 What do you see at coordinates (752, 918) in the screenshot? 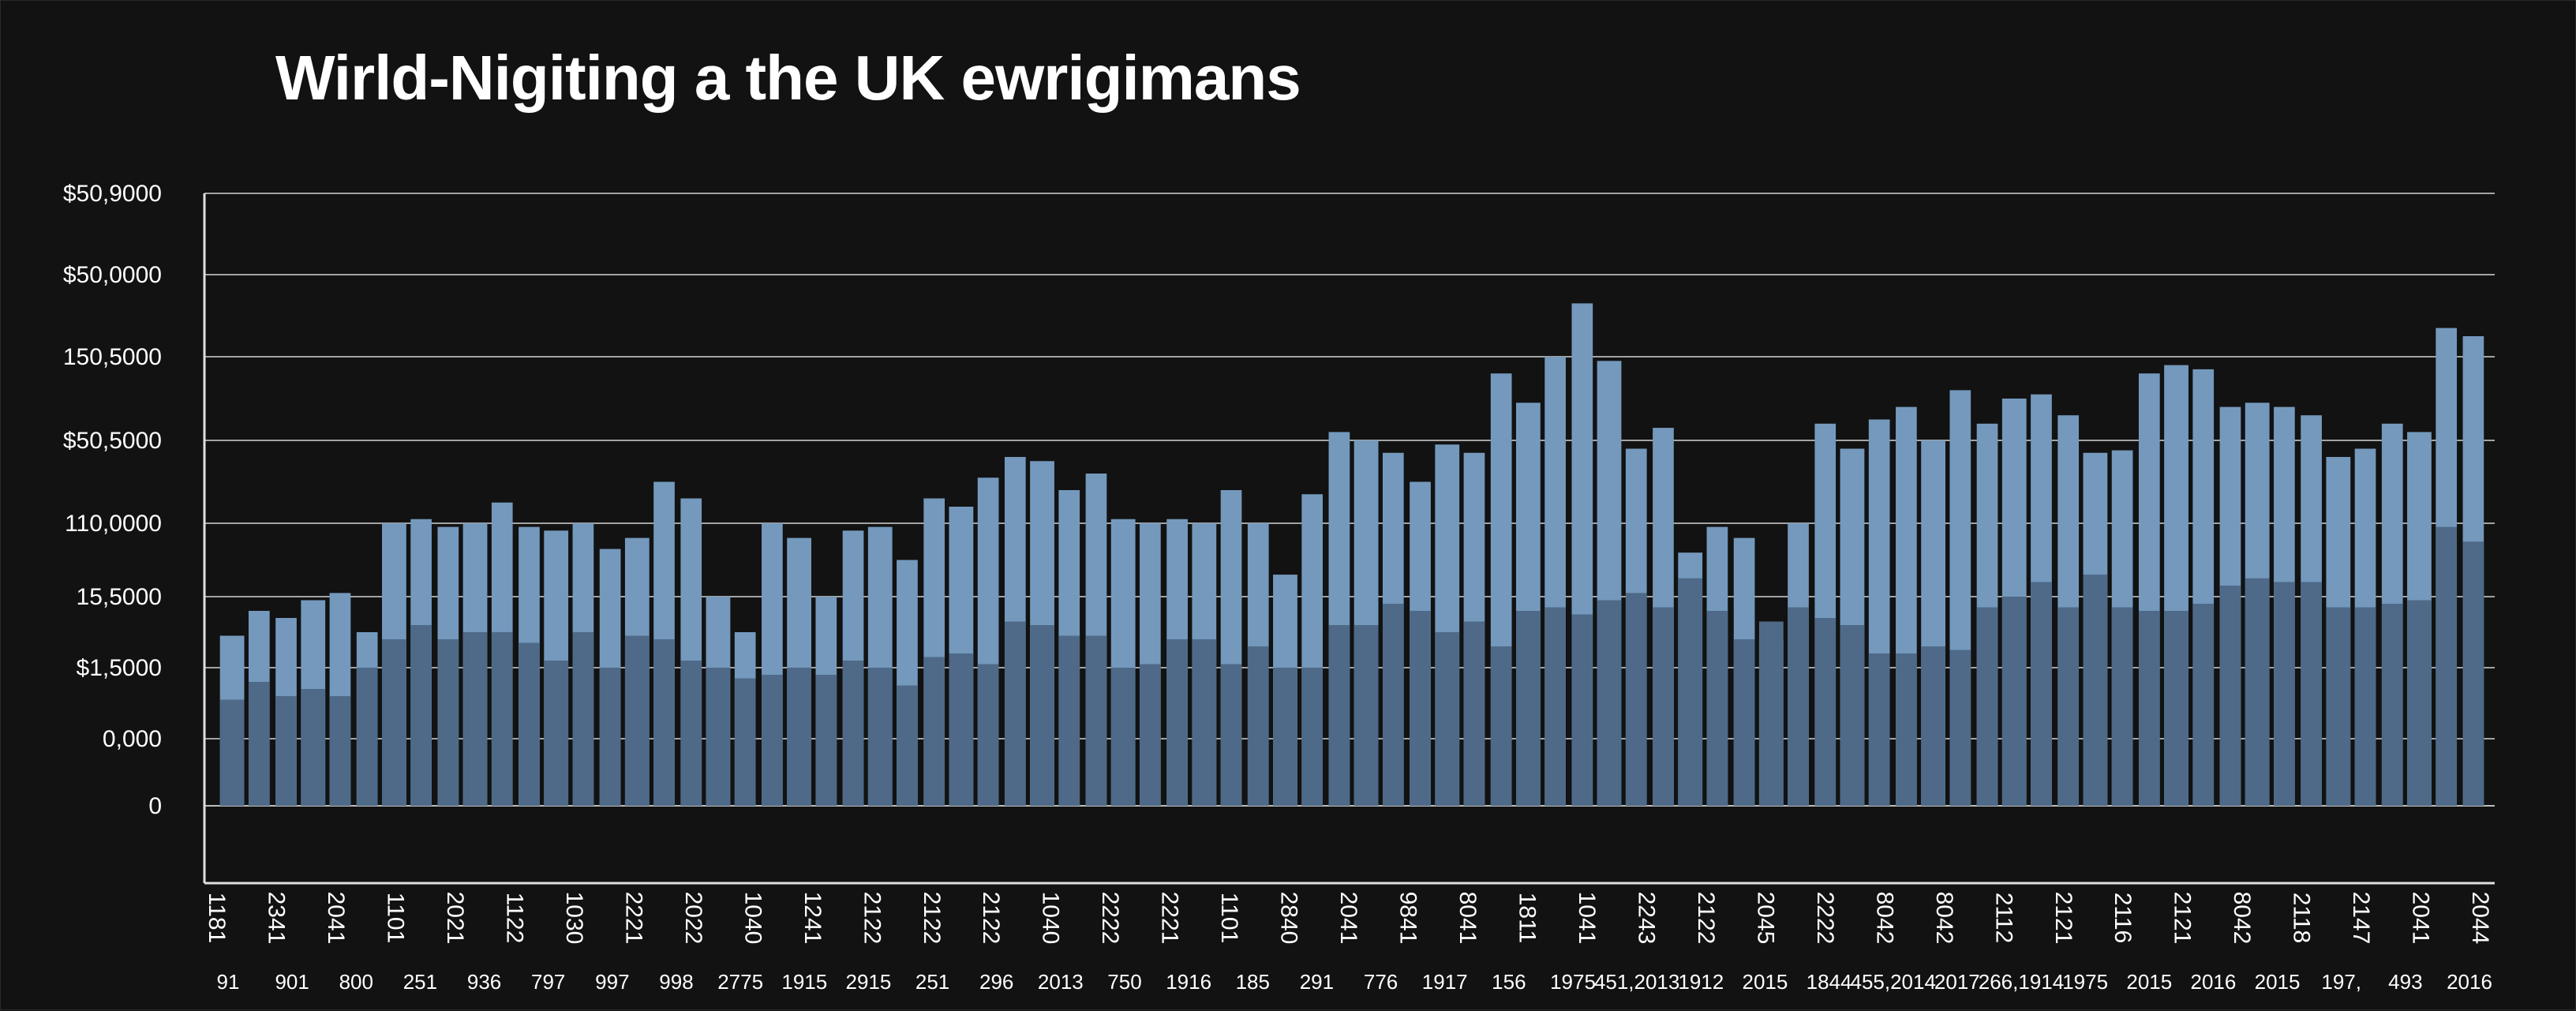
I see `x-tick-label-rotated: 1040` at bounding box center [752, 918].